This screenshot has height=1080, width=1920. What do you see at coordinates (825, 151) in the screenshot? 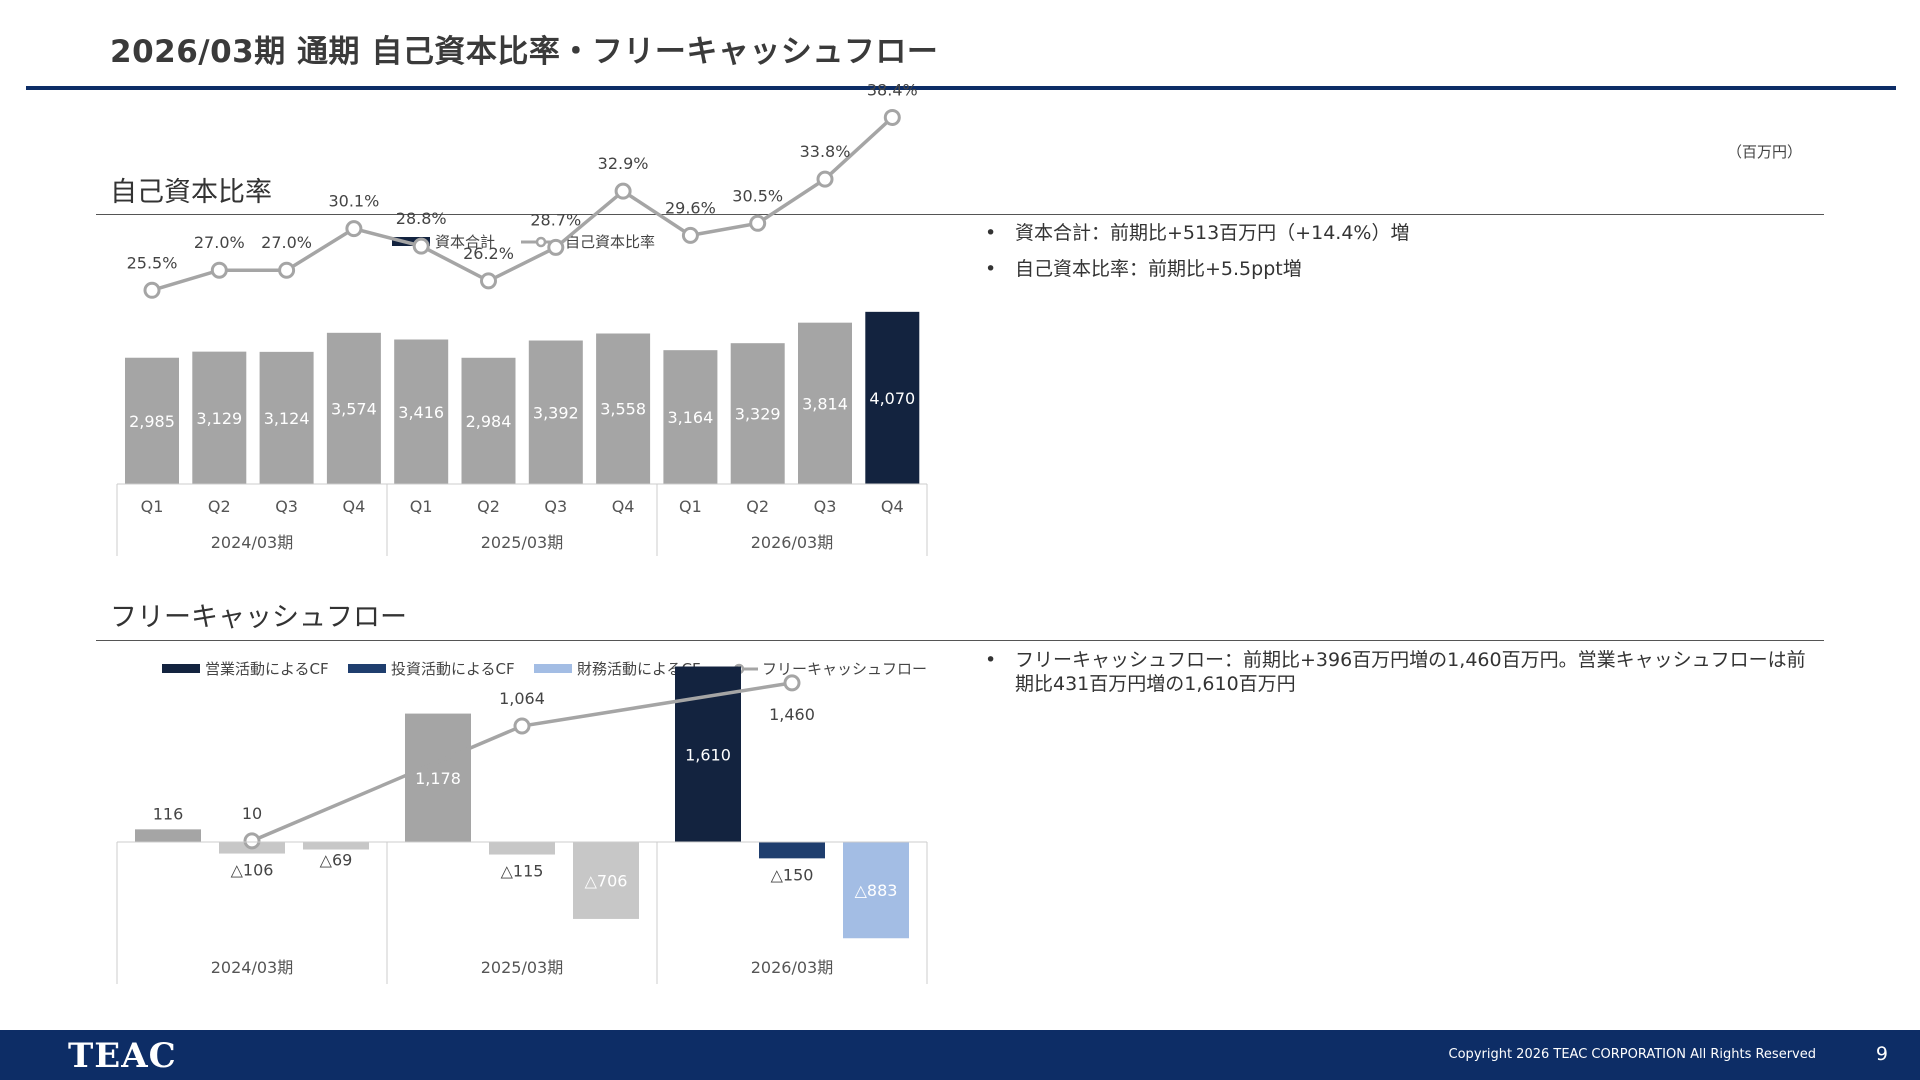
I see `ratio-value-label: 33.8%` at bounding box center [825, 151].